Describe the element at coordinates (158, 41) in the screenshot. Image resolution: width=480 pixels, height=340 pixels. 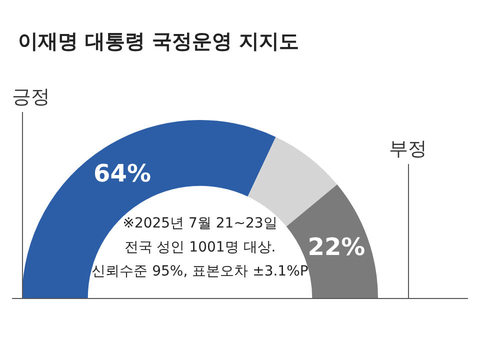
I see `chart-title: 이재명 대통령 국정운영 지지도` at that location.